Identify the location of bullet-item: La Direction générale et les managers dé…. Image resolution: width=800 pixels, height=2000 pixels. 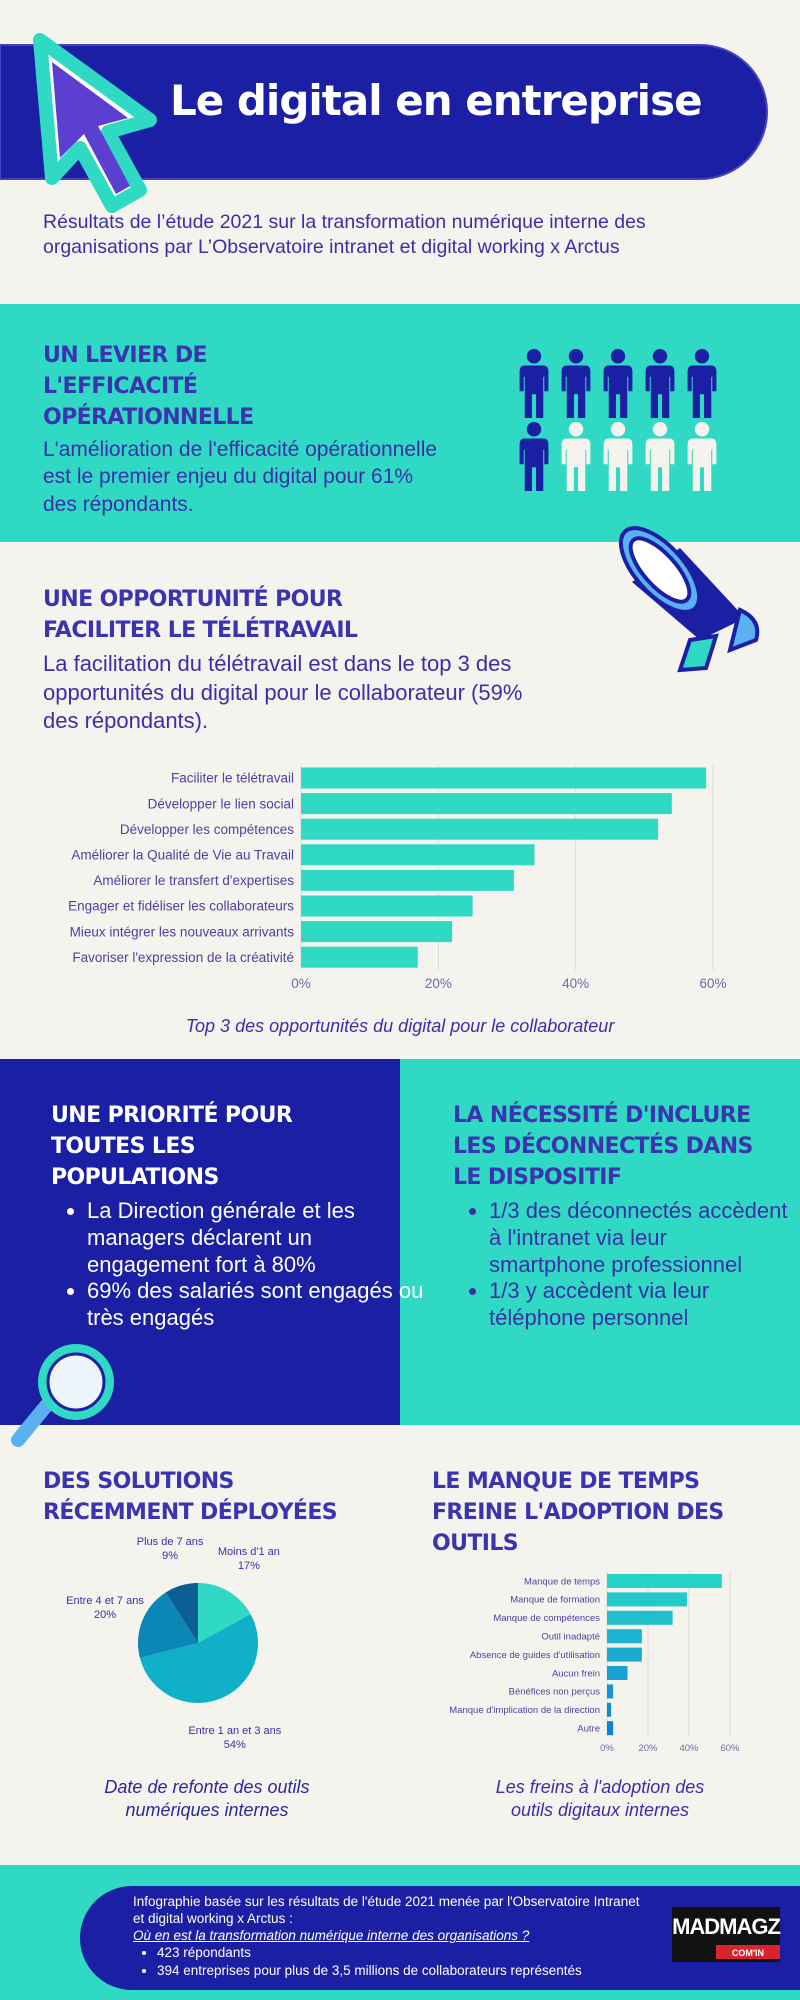
(257, 1238).